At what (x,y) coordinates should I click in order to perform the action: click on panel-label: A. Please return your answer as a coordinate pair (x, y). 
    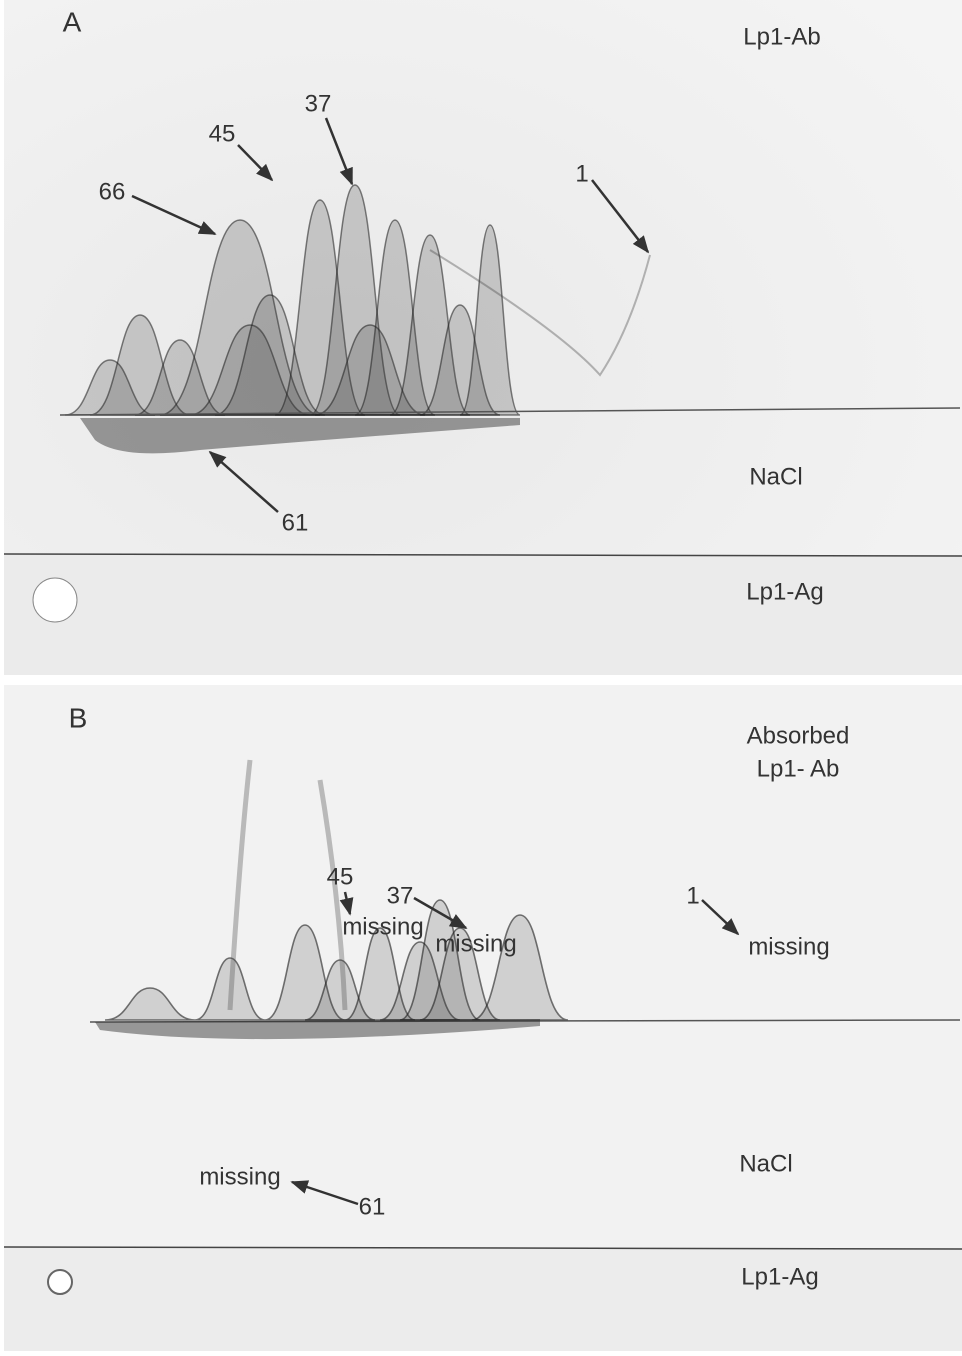
    Looking at the image, I should click on (72, 21).